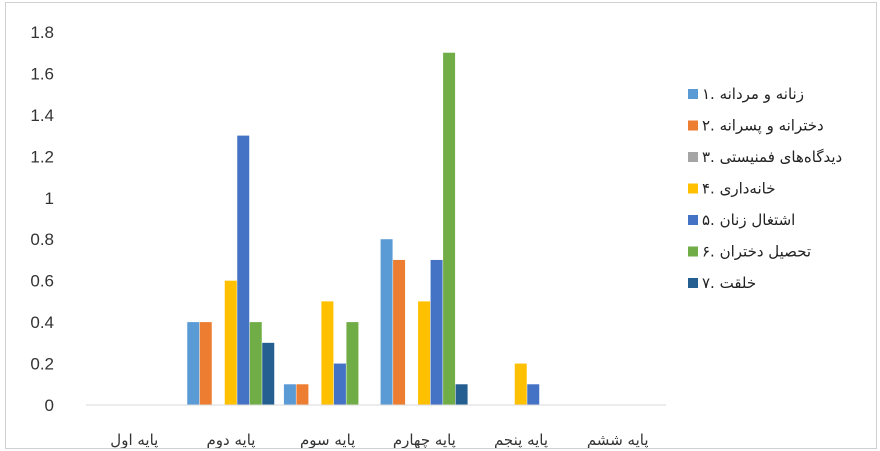  What do you see at coordinates (49, 198) in the screenshot?
I see `y-tick-label: 1` at bounding box center [49, 198].